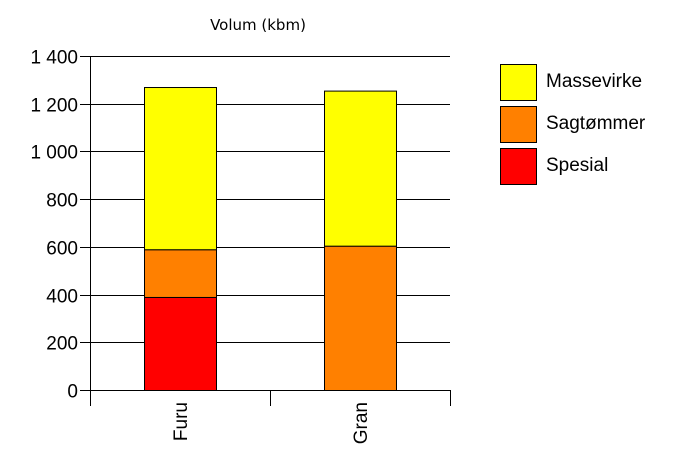 This screenshot has width=692, height=459. I want to click on y-tick-label: 200, so click(62, 344).